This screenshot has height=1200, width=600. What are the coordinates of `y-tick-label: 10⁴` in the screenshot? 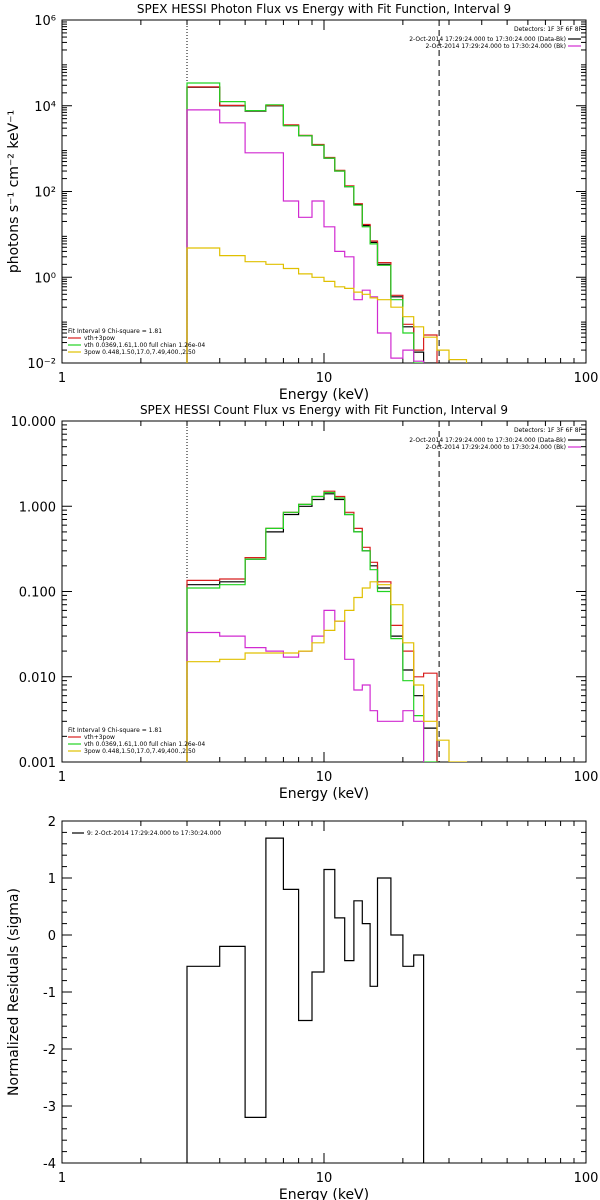 It's located at (45, 107).